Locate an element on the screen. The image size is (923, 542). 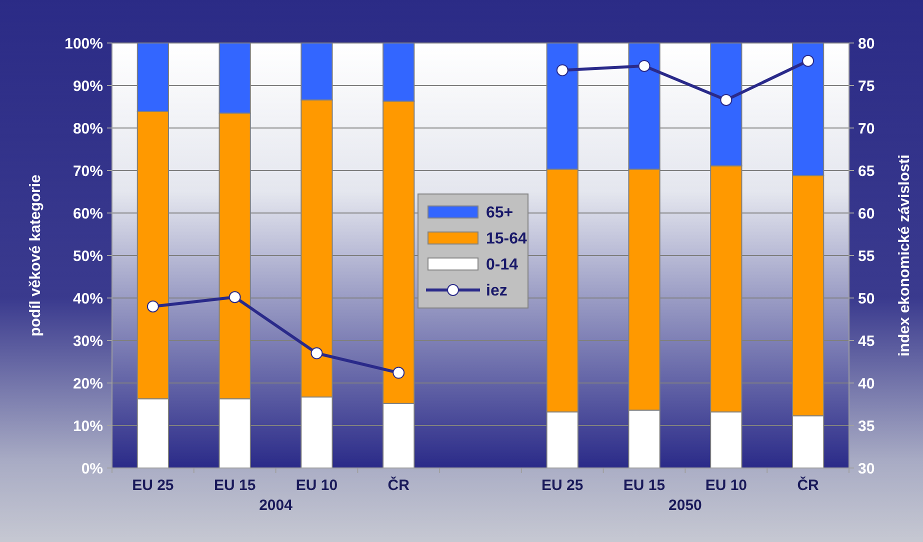
y2-tick-label: 35 is located at coordinates (866, 426).